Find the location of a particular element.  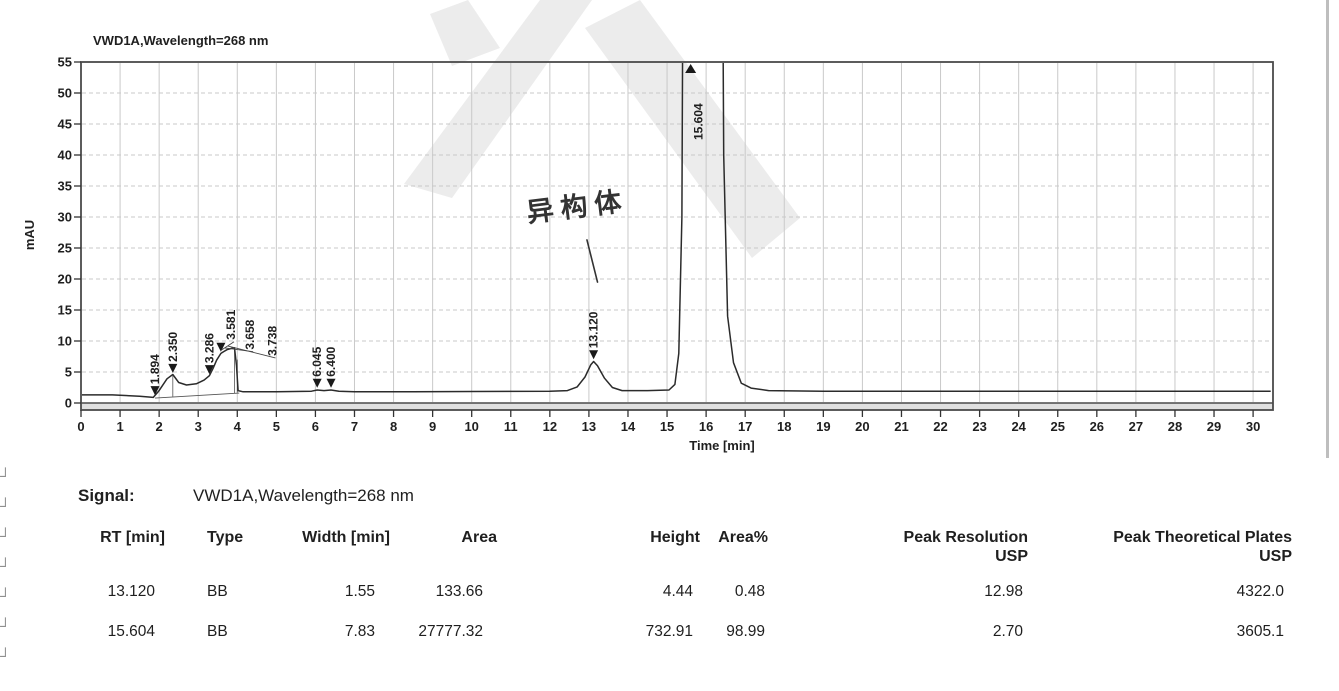

x-tick-label: 11 is located at coordinates (511, 426).